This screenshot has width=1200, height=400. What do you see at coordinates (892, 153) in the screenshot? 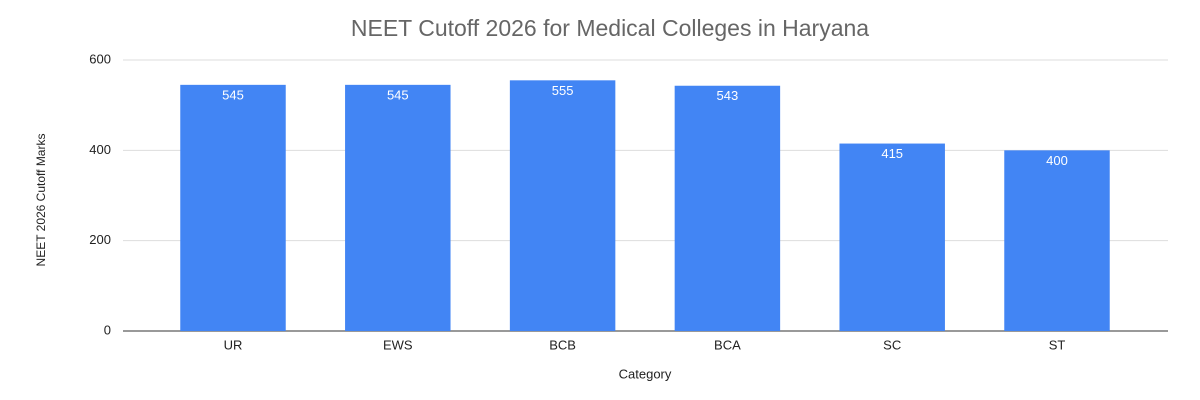
I see `value-label: 415` at bounding box center [892, 153].